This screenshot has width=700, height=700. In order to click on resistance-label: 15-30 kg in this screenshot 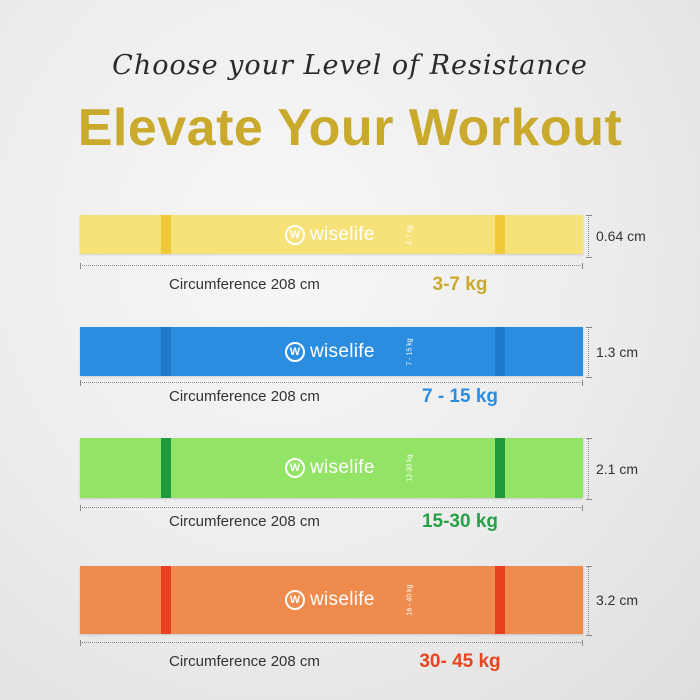, I will do `click(460, 521)`.